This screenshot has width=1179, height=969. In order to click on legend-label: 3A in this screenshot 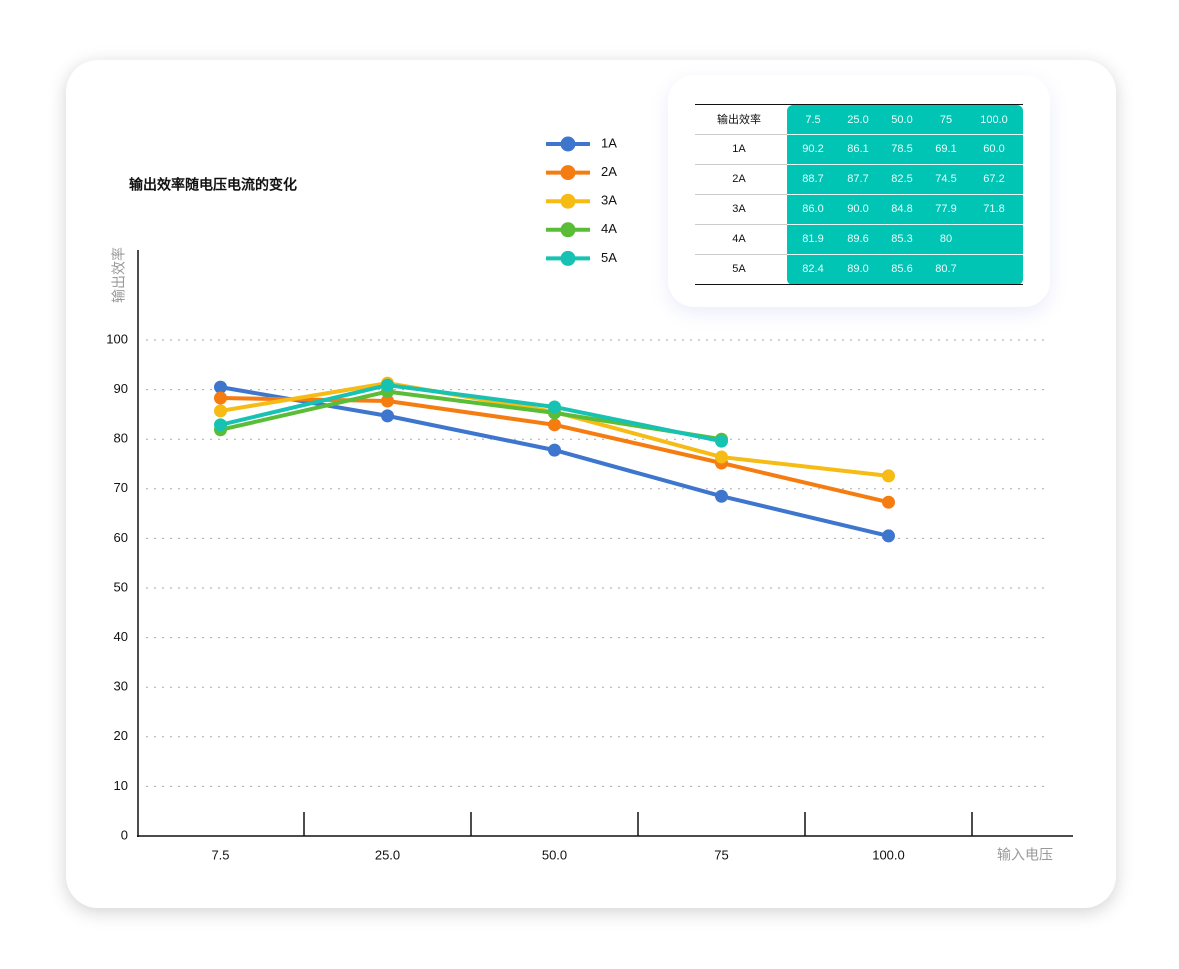, I will do `click(609, 200)`.